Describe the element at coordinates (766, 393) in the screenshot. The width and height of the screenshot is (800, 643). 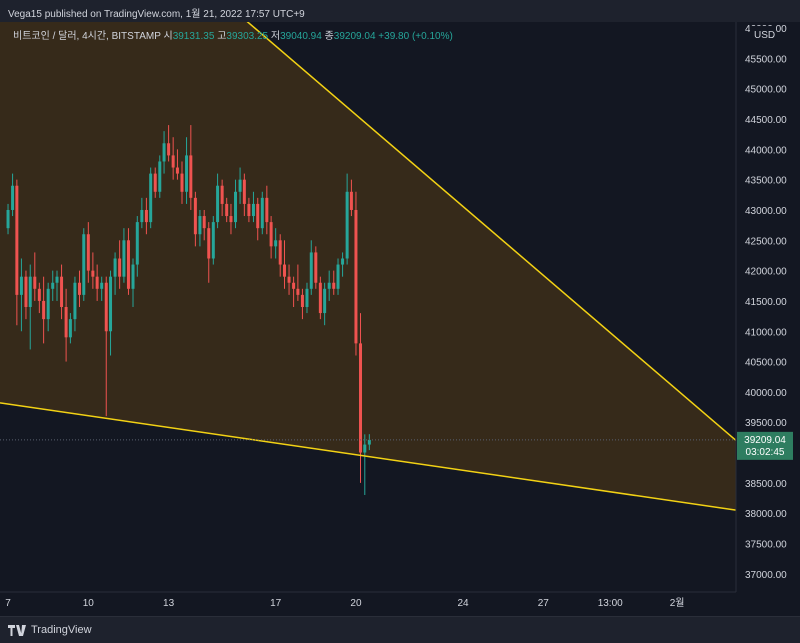
I see `price-tick-label: 40000.00` at that location.